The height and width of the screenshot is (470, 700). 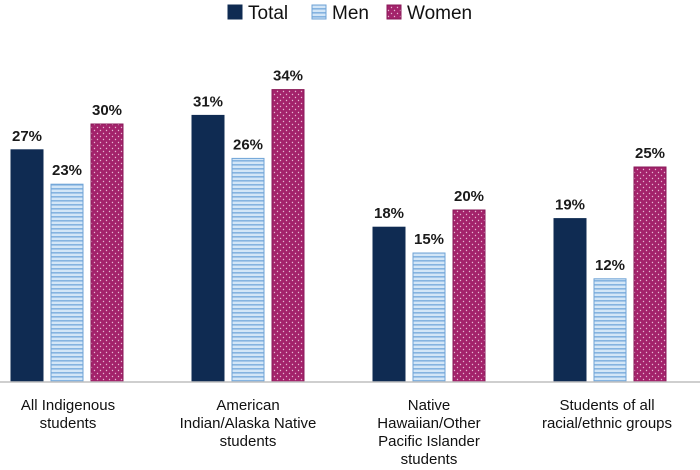 What do you see at coordinates (607, 423) in the screenshot?
I see `category-label-3-line-1: racial/ethnic groups` at bounding box center [607, 423].